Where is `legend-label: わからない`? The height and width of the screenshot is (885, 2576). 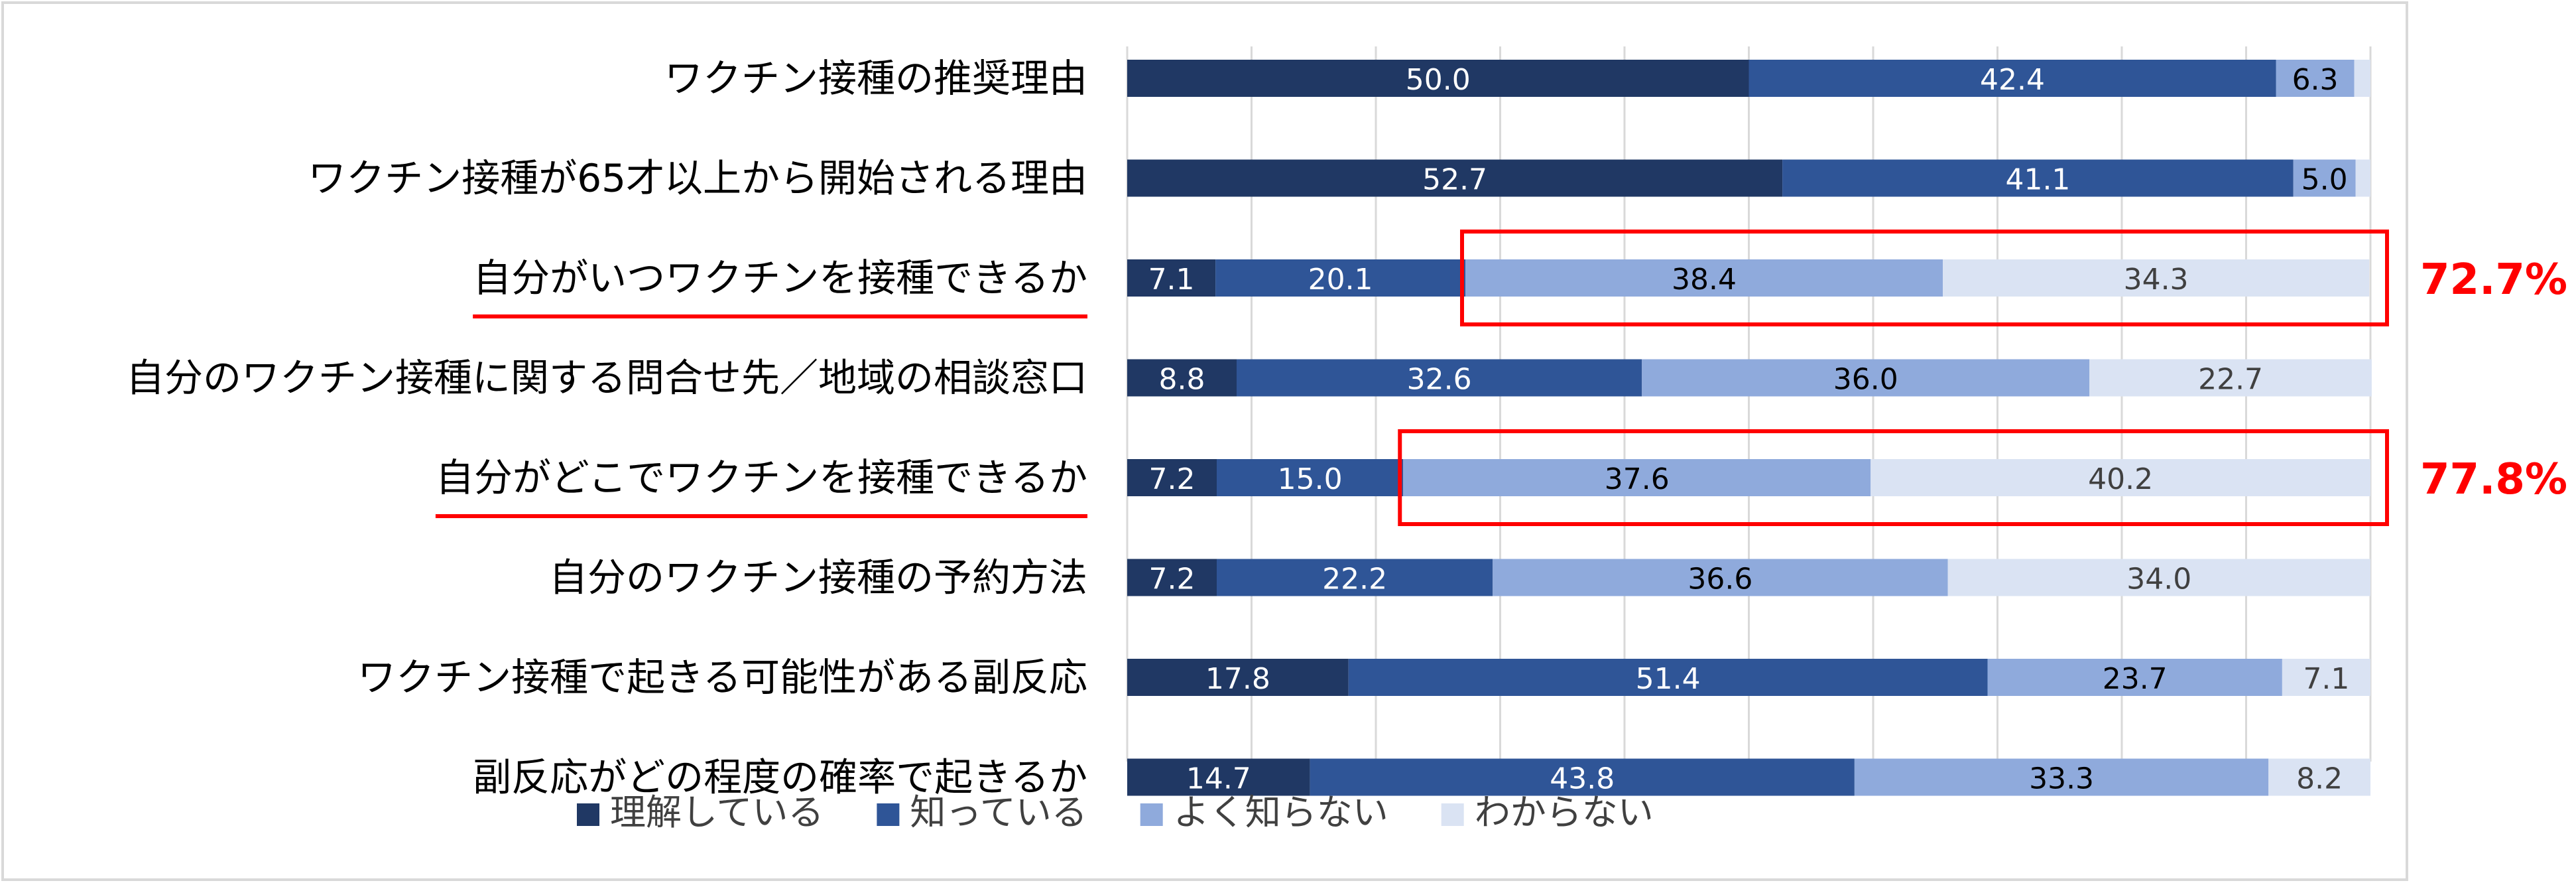
legend-label: わからない is located at coordinates (1564, 812).